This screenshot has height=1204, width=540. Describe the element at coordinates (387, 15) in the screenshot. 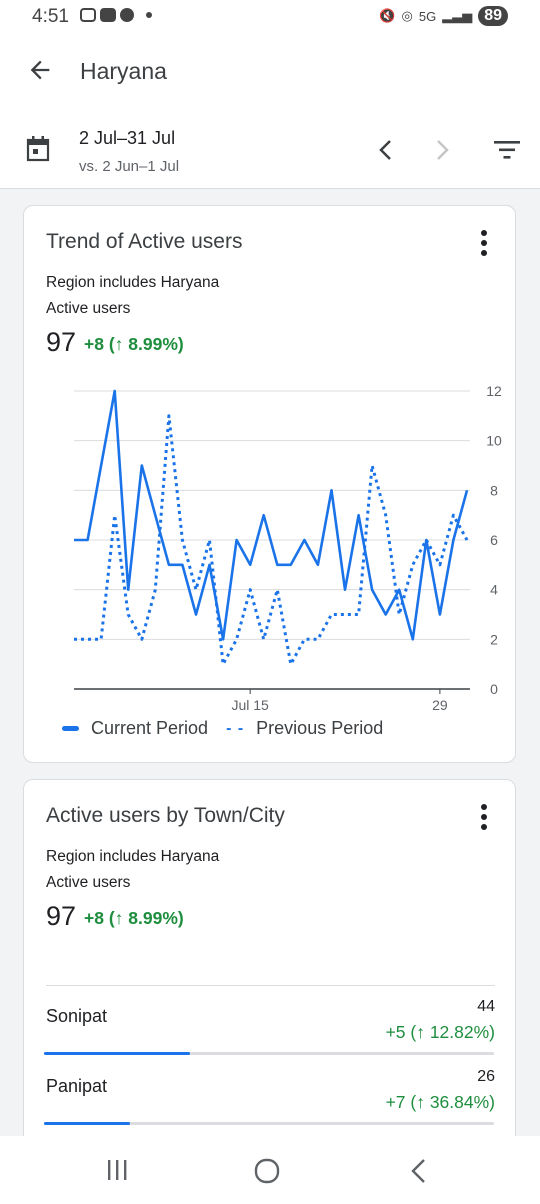

I see `mute-icon: 🔇` at that location.